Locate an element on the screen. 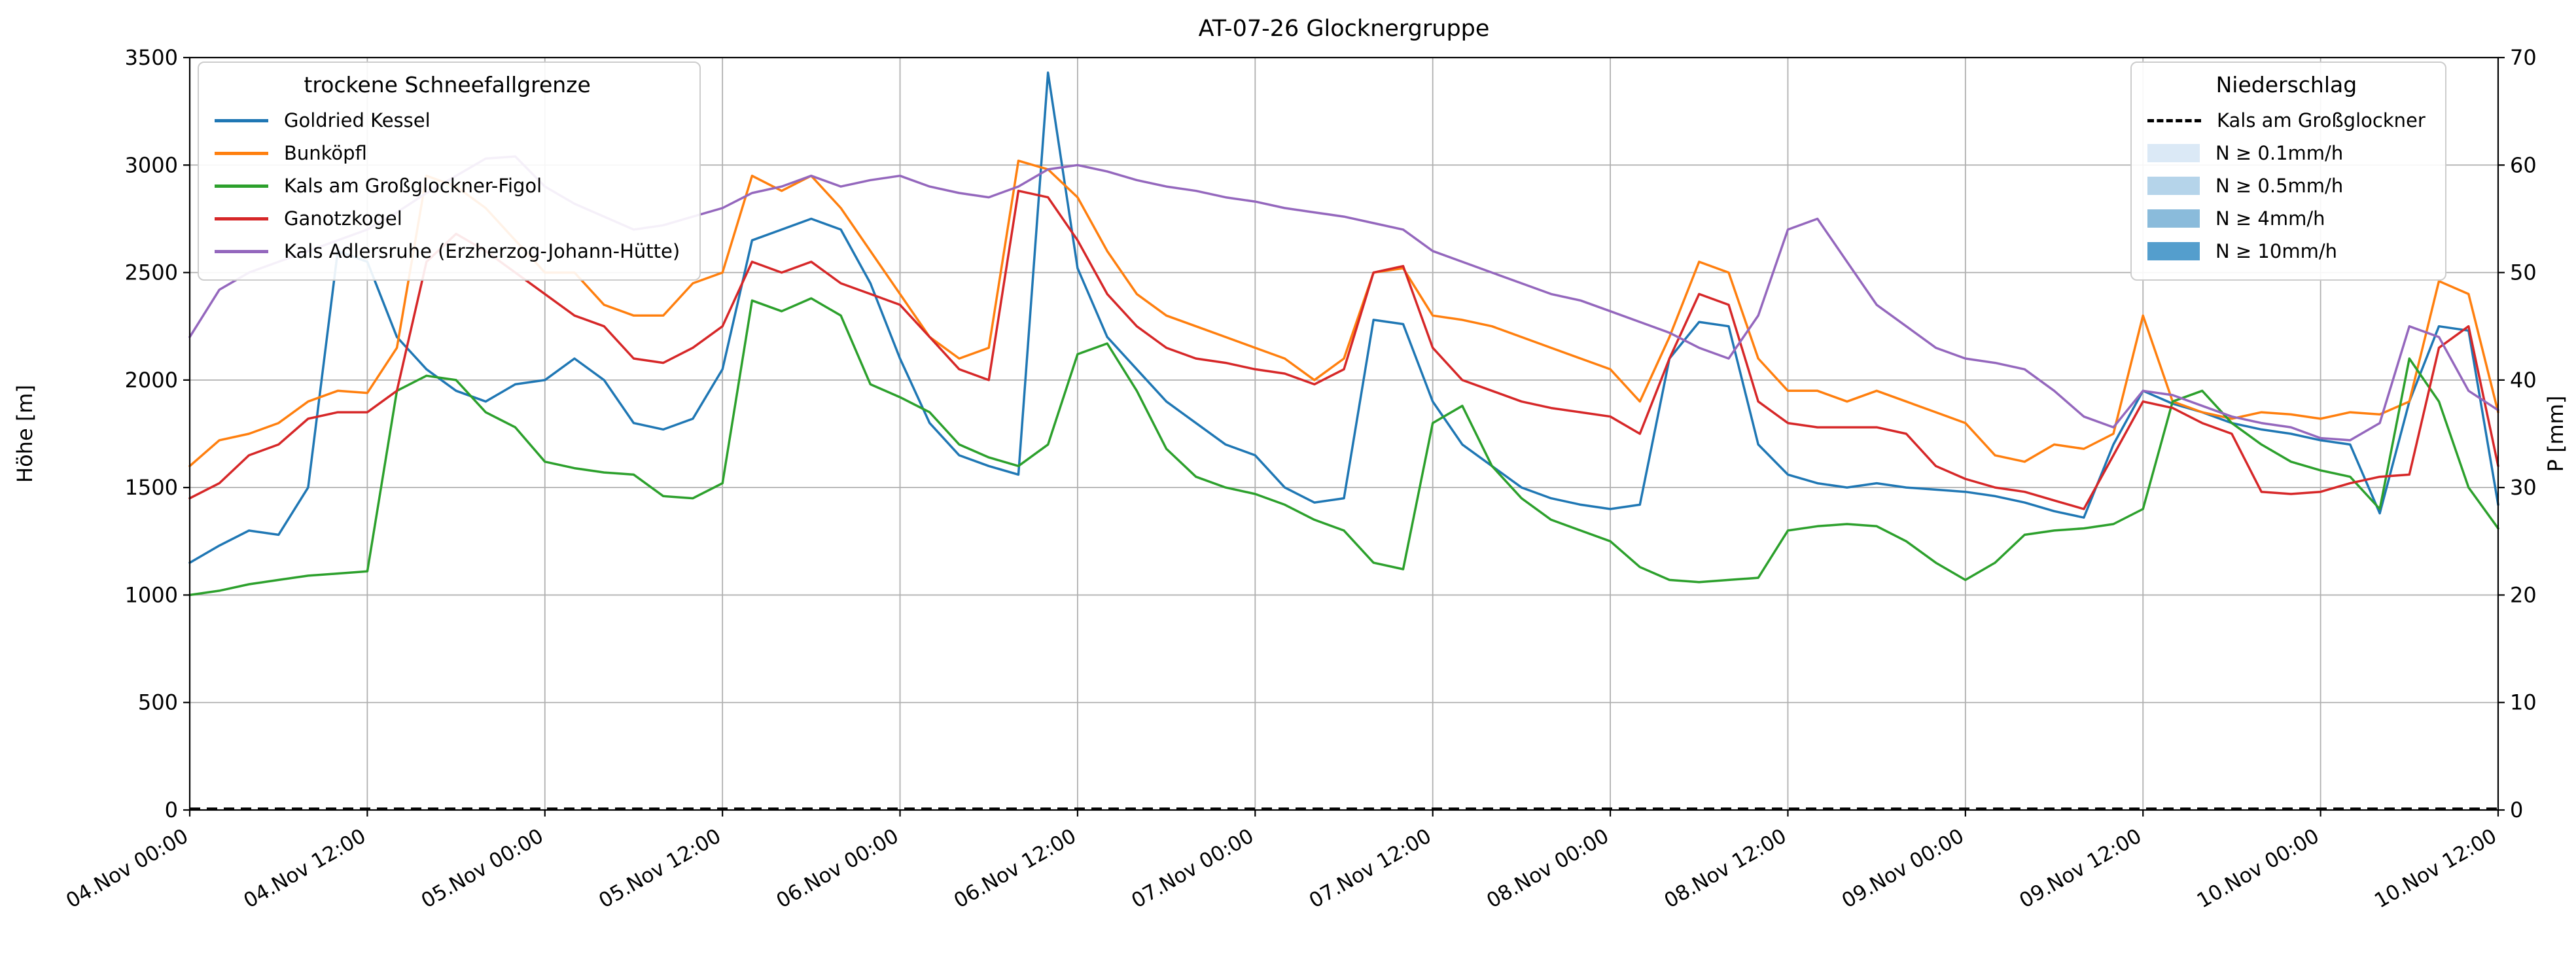 The image size is (2576, 967). y-tick-label-right: 0 is located at coordinates (2516, 810).